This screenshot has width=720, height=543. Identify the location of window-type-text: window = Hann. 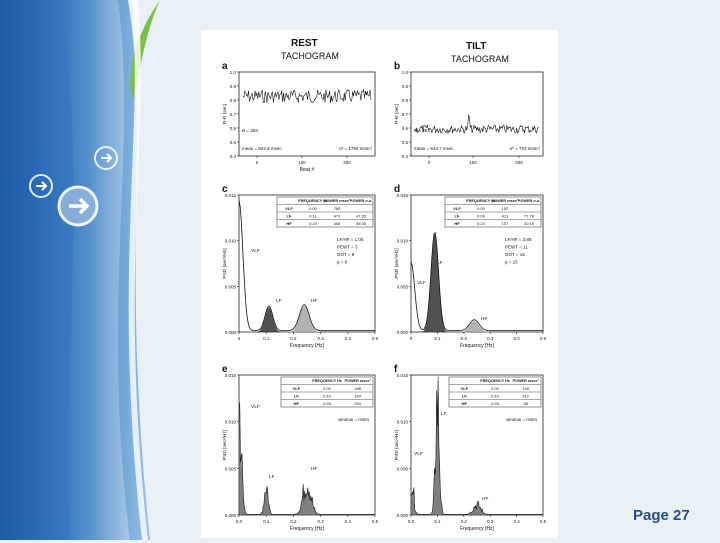
(521, 419).